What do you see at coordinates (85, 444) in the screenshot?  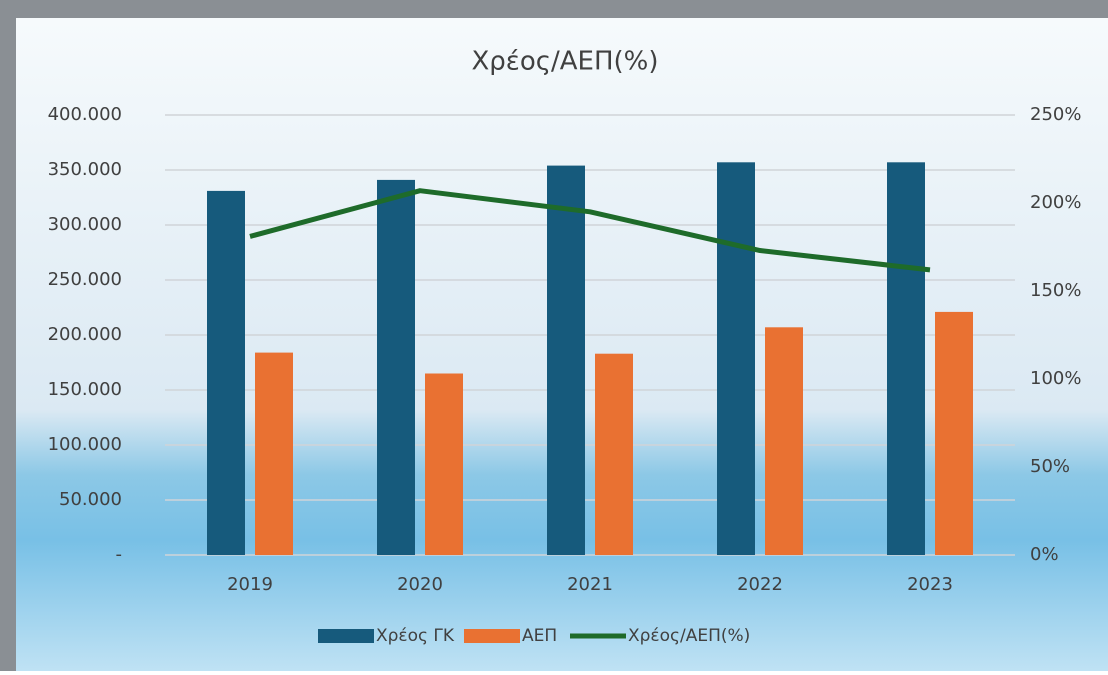 I see `y-tick-label: 100.000` at bounding box center [85, 444].